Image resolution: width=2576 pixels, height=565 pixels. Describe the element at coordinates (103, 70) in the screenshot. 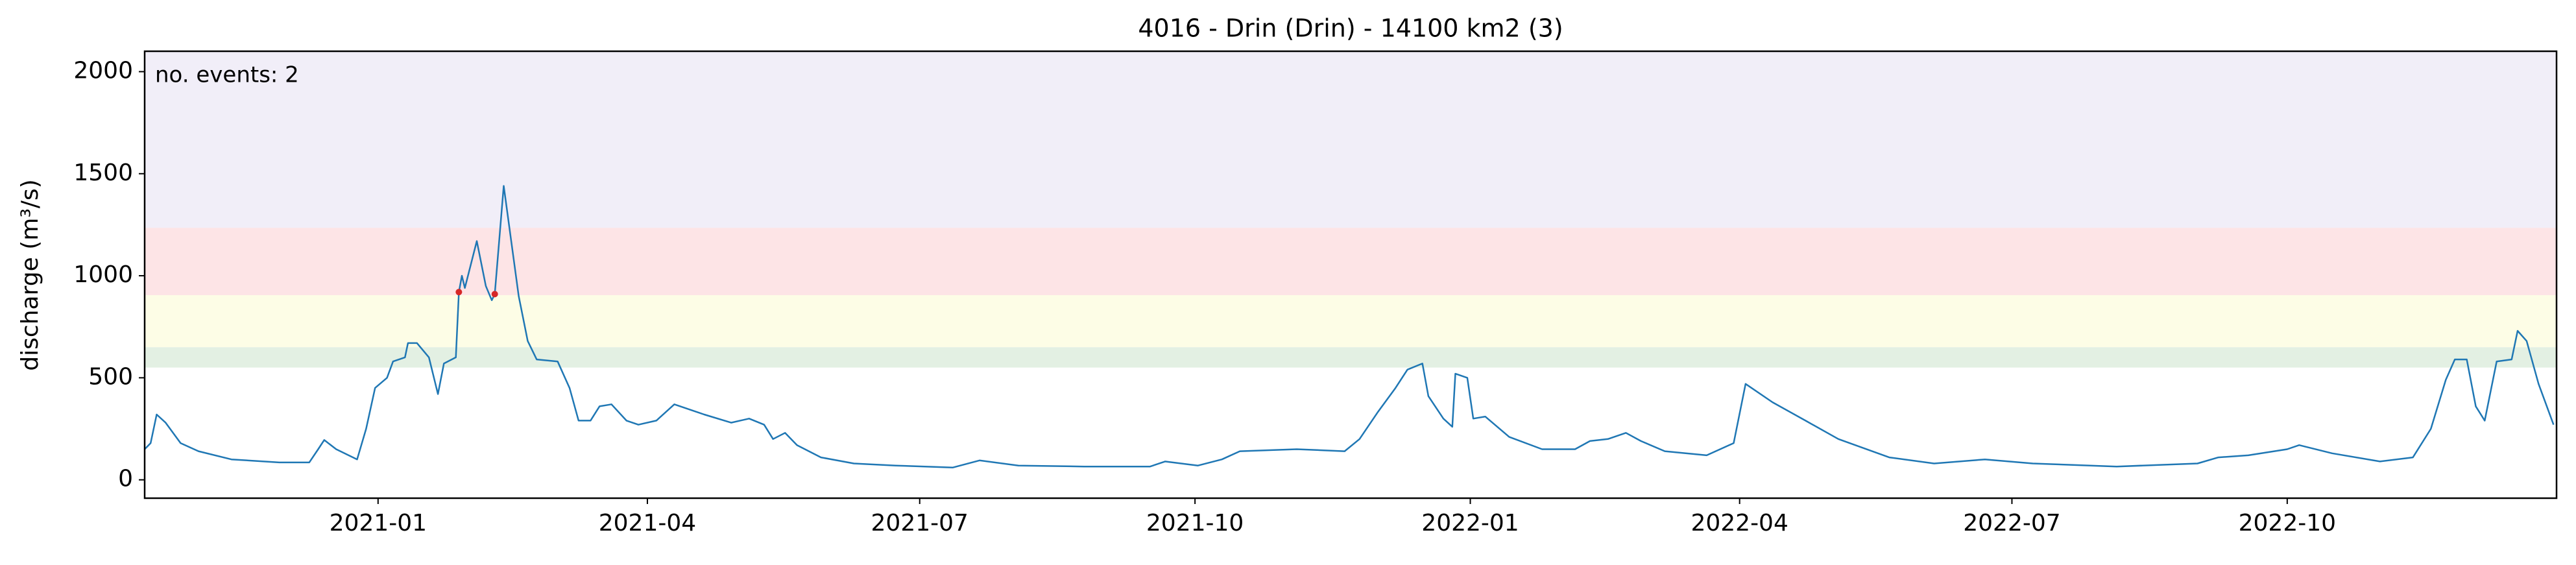

I see `y-tick-label: 2000` at that location.